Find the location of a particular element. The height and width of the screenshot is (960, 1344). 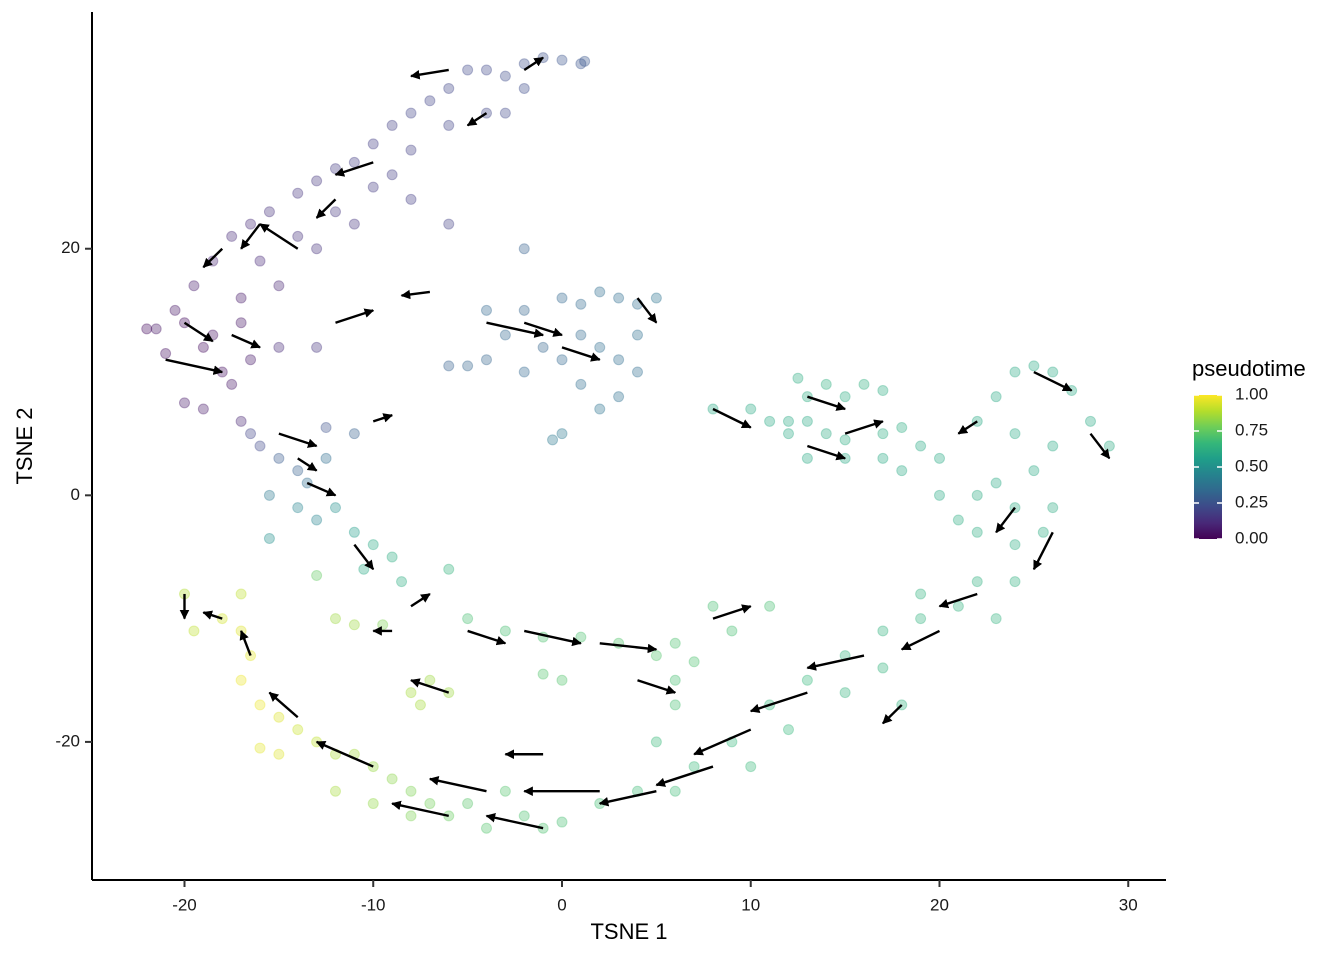

colorbar-label: 0.00 is located at coordinates (1251, 537).